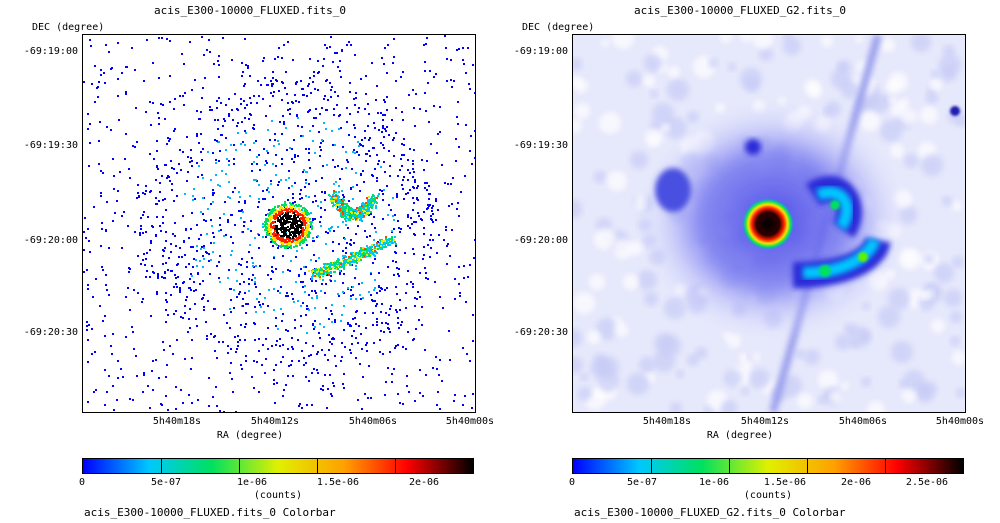 The height and width of the screenshot is (523, 1000). Describe the element at coordinates (470, 421) in the screenshot. I see `ra-tick-label: 5h40m00s` at that location.